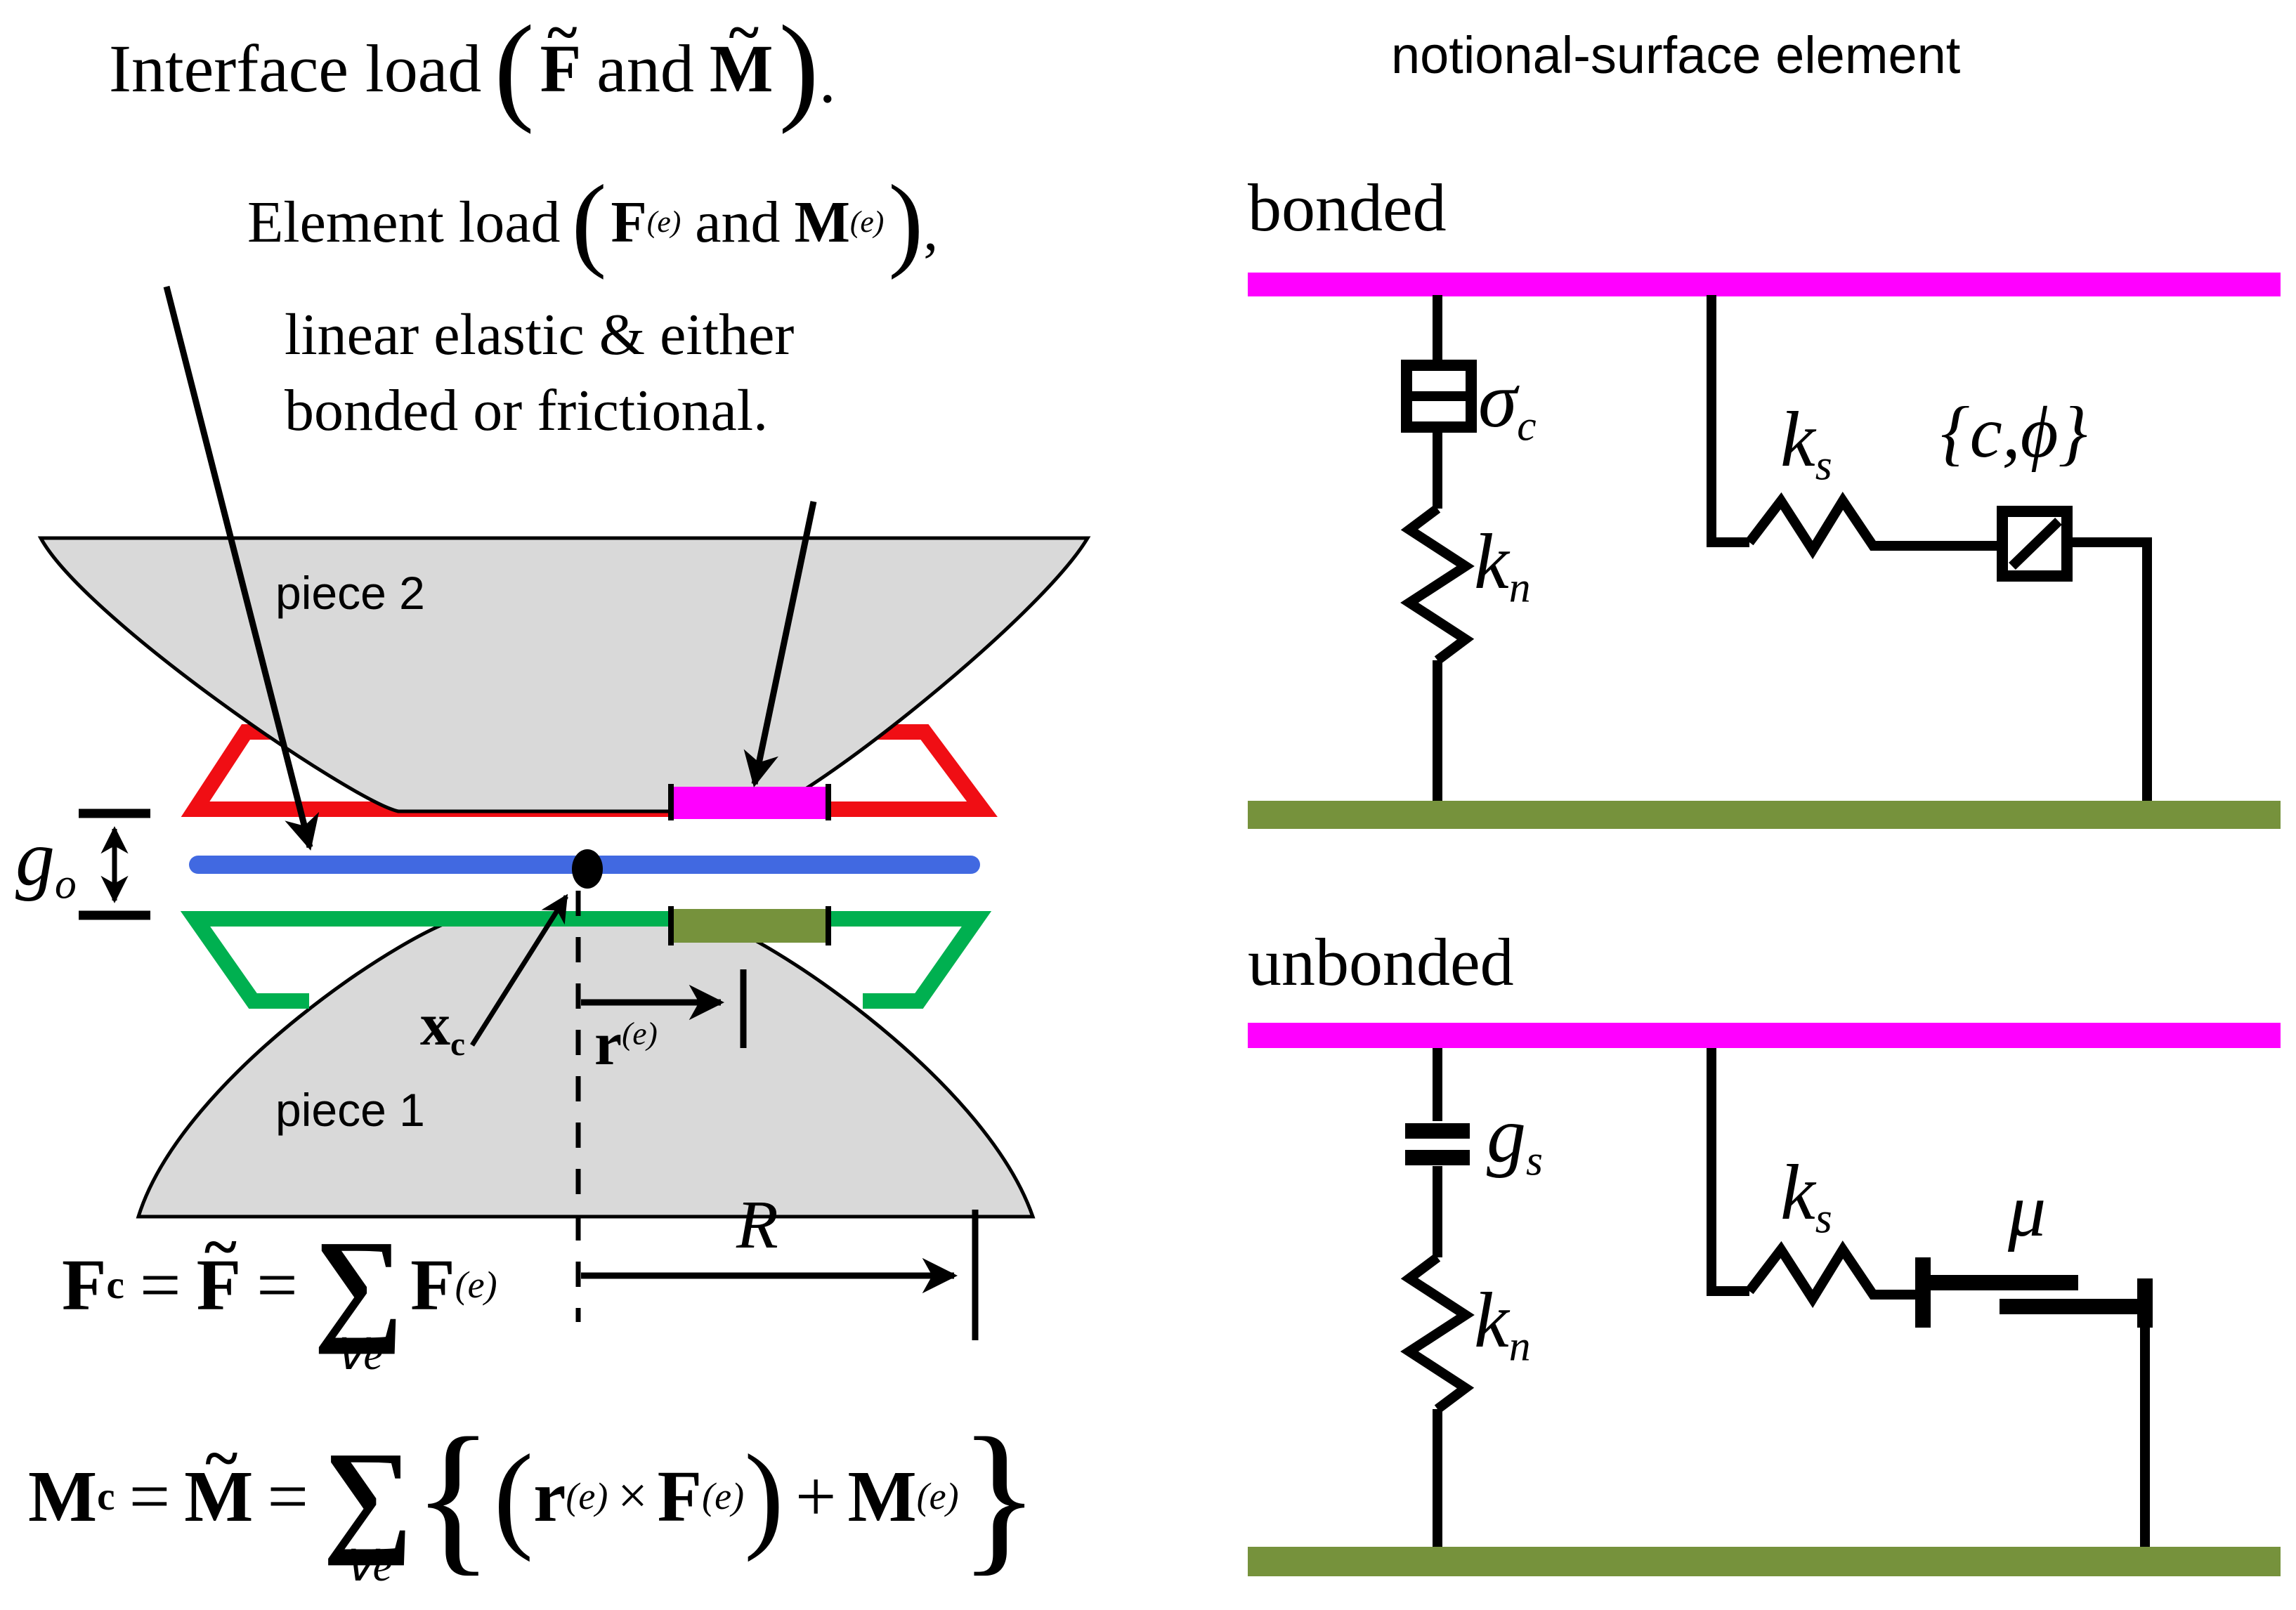 This screenshot has height=1610, width=2296. What do you see at coordinates (453, 1496) in the screenshot?
I see `left-brace: {` at bounding box center [453, 1496].